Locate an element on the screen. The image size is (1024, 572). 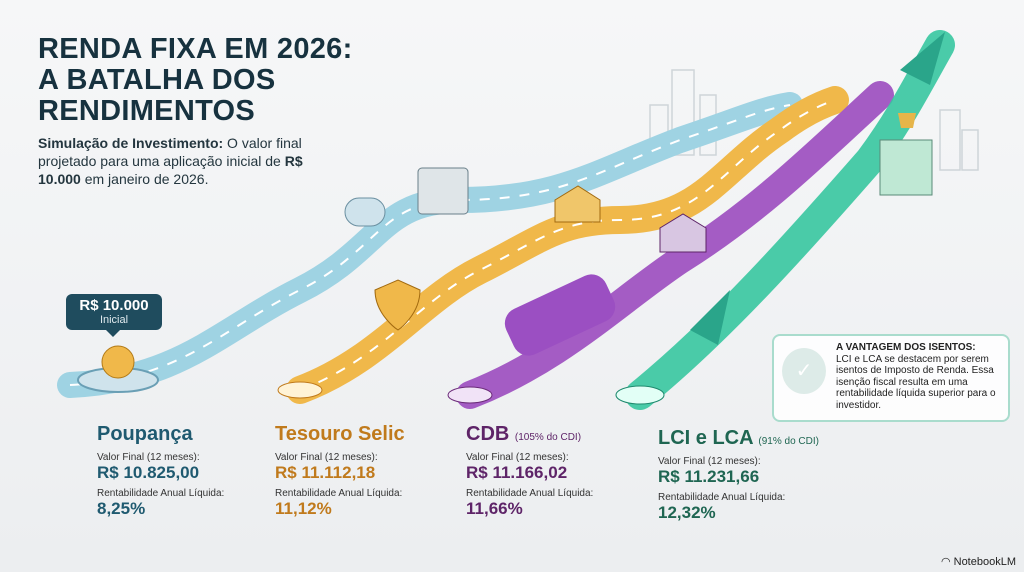
safe-icon is located at coordinates (443, 191).